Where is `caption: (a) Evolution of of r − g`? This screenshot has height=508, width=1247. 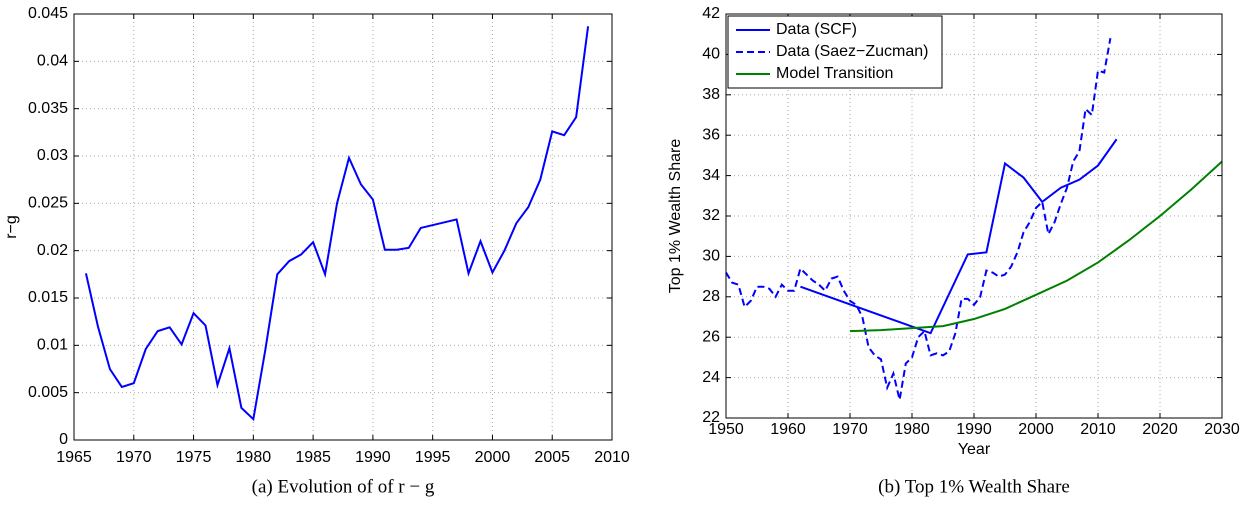 caption: (a) Evolution of of r − g is located at coordinates (343, 486).